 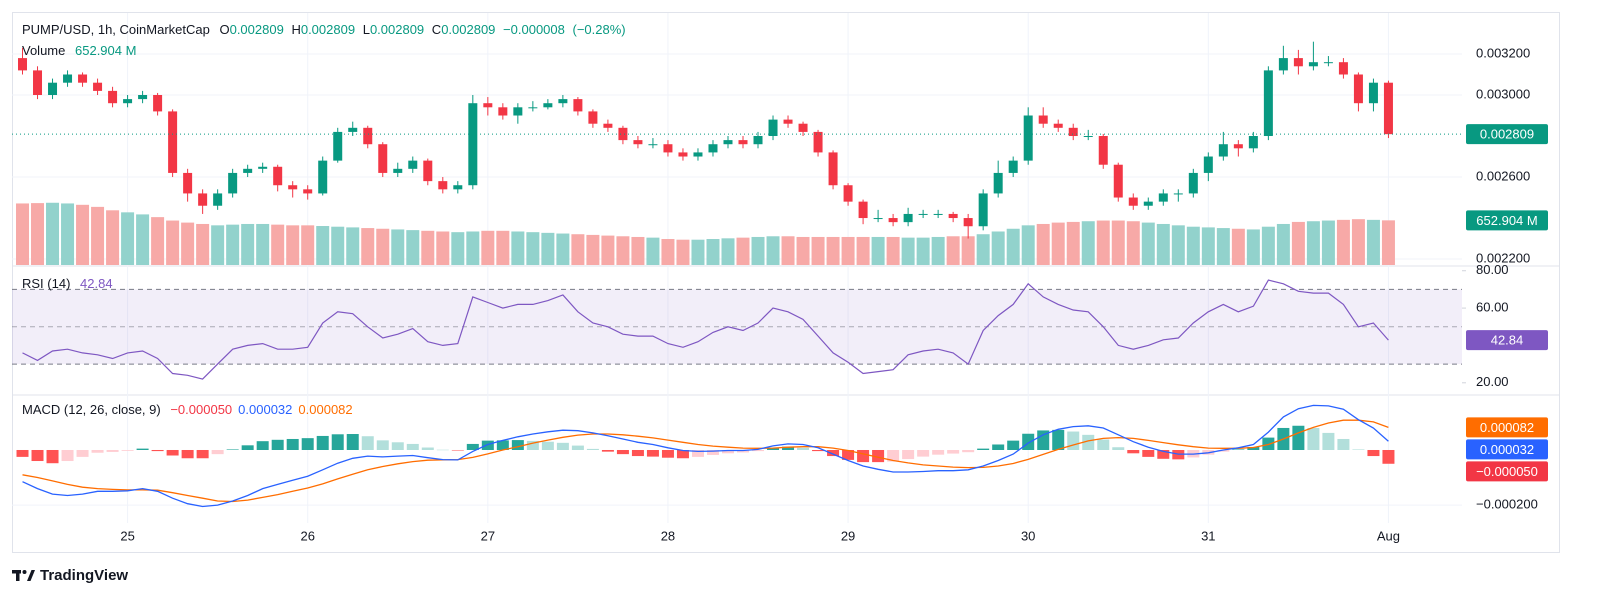 What do you see at coordinates (705, 329) in the screenshot?
I see `rsi-line` at bounding box center [705, 329].